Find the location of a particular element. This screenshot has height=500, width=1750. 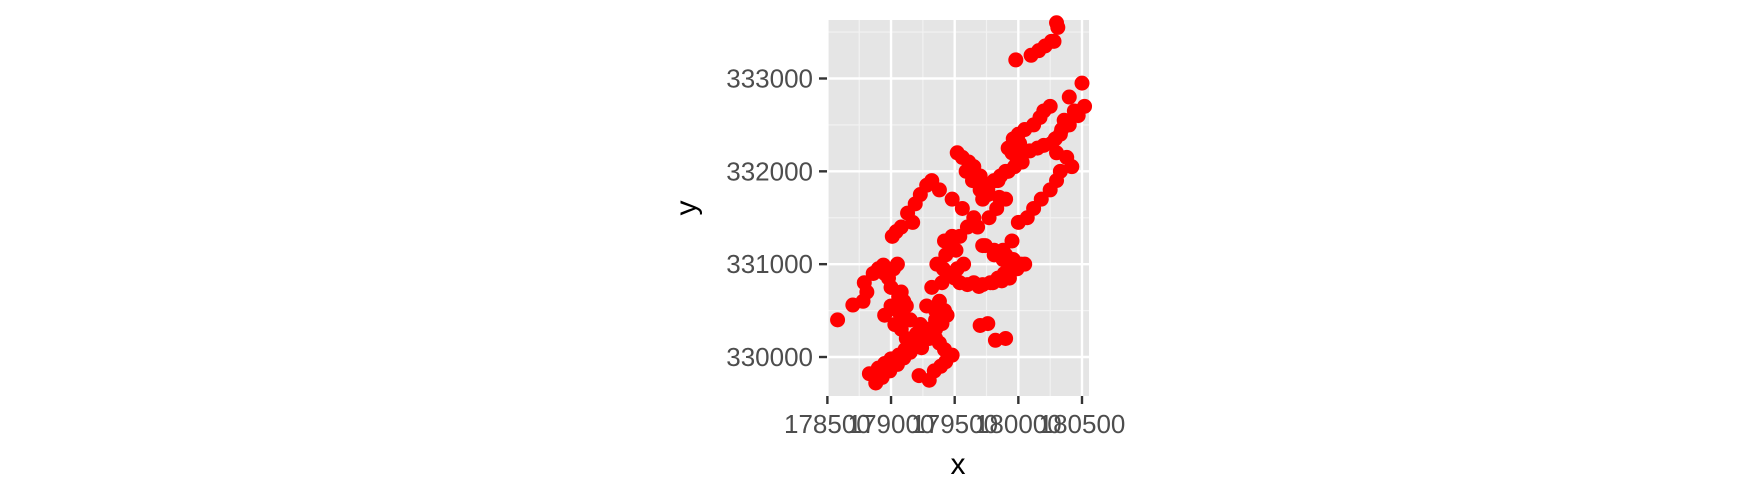

y-tick-label: 330000 is located at coordinates (769, 357).